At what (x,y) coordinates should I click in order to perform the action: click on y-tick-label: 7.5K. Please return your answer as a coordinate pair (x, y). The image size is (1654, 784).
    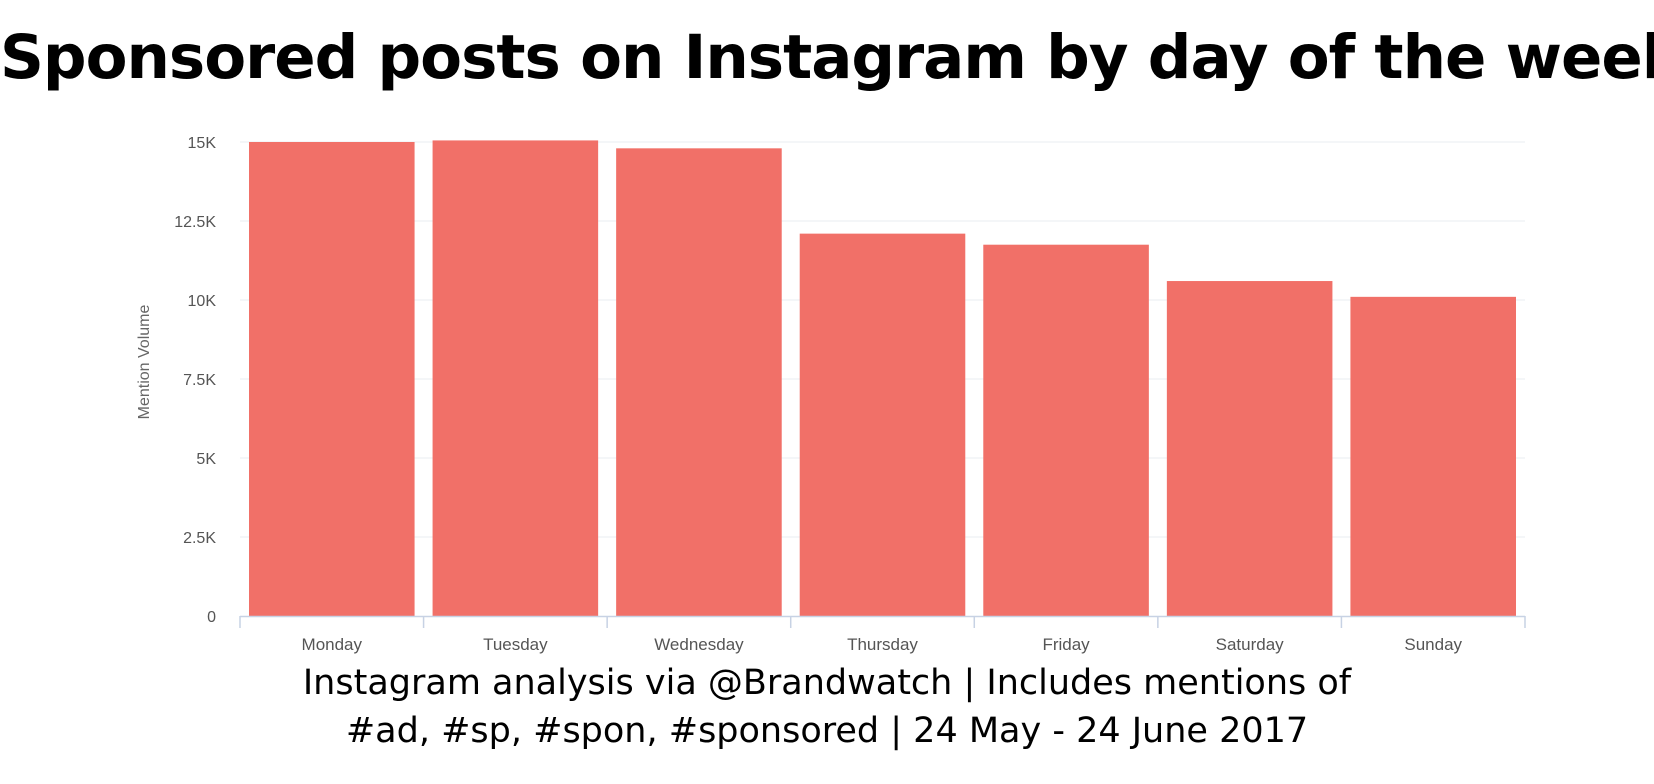
    Looking at the image, I should click on (199, 380).